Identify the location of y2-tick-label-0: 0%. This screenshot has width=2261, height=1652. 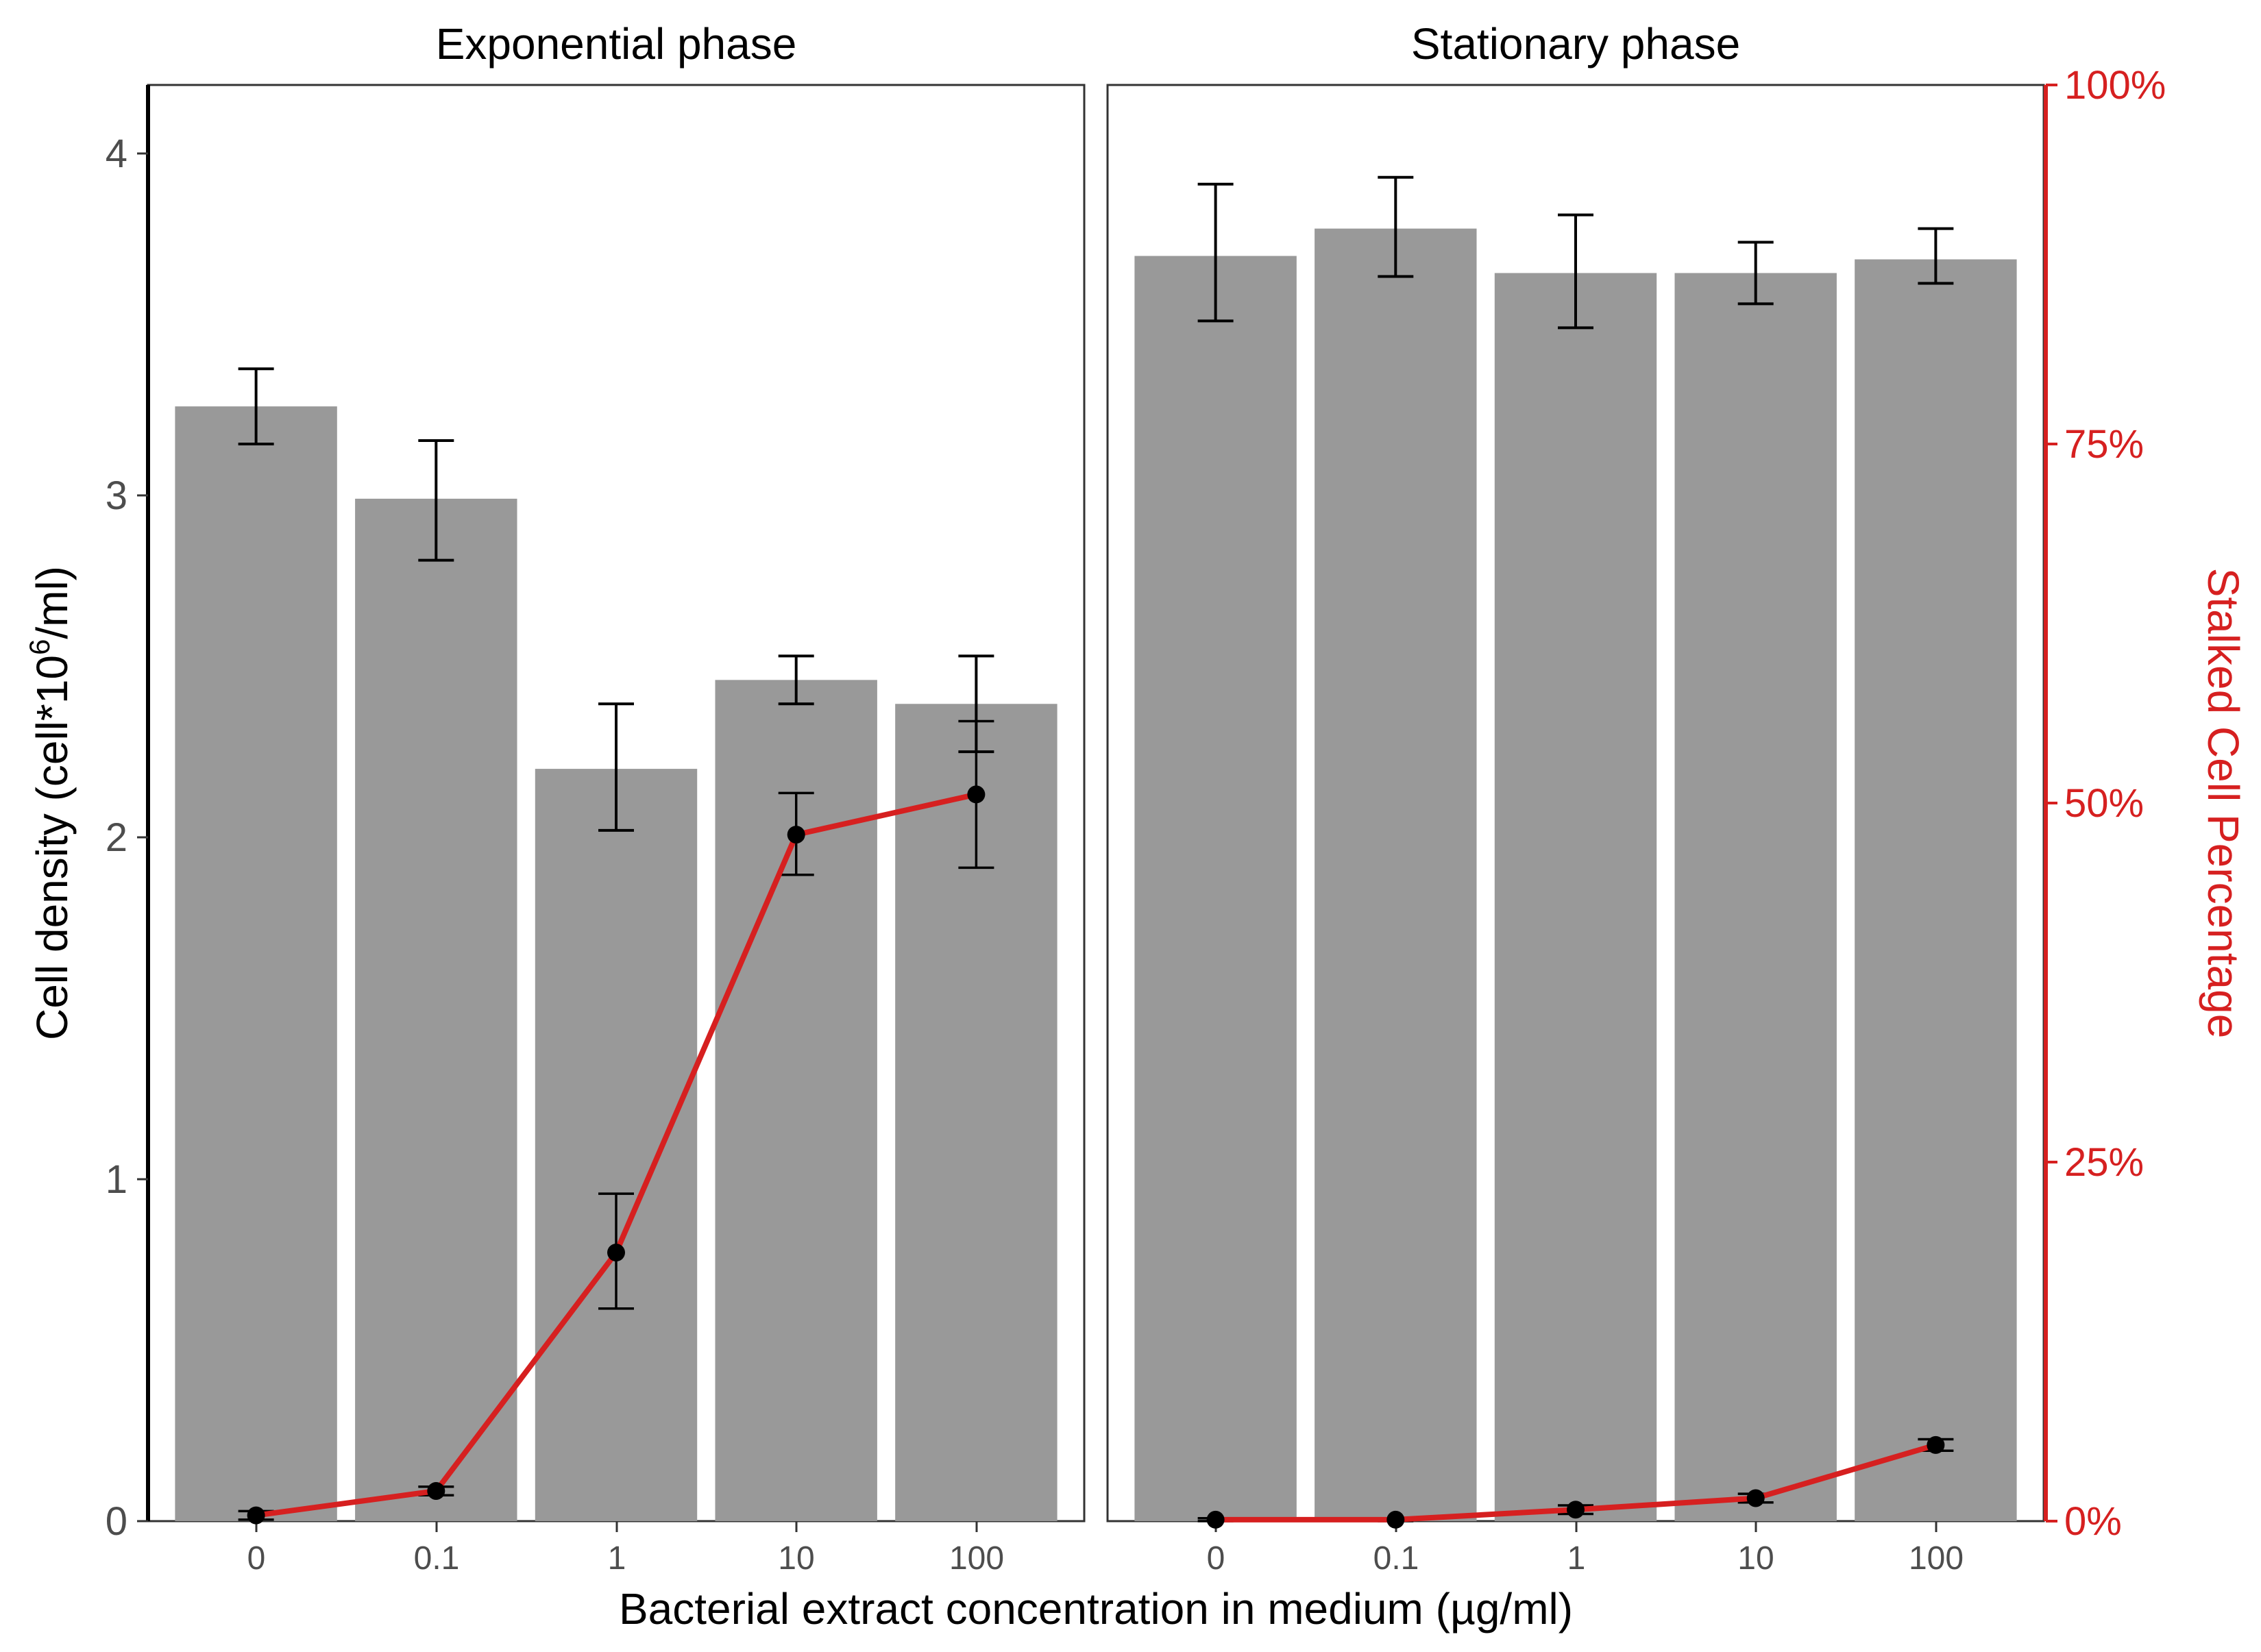
(2093, 1521).